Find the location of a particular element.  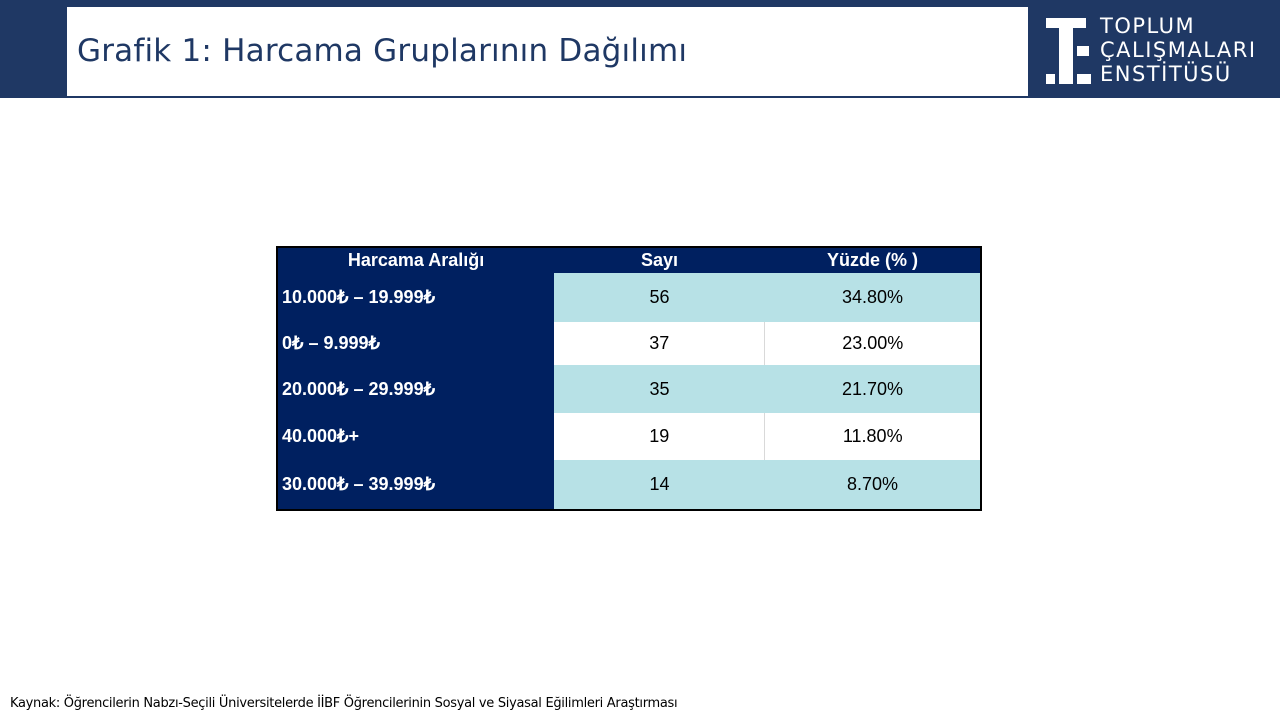

column-header-percent: Yüzde (% ) is located at coordinates (872, 260).